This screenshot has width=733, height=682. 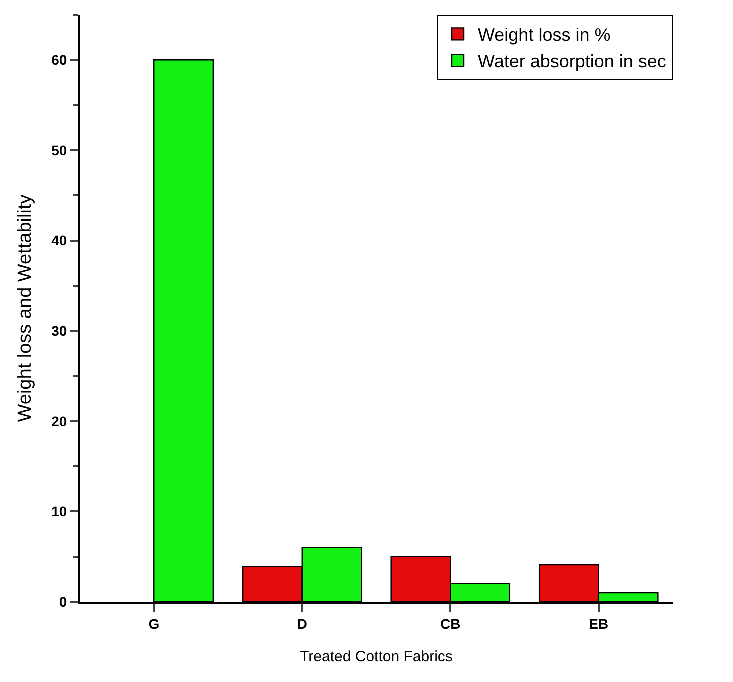 What do you see at coordinates (60, 512) in the screenshot?
I see `y-tick-label: 10` at bounding box center [60, 512].